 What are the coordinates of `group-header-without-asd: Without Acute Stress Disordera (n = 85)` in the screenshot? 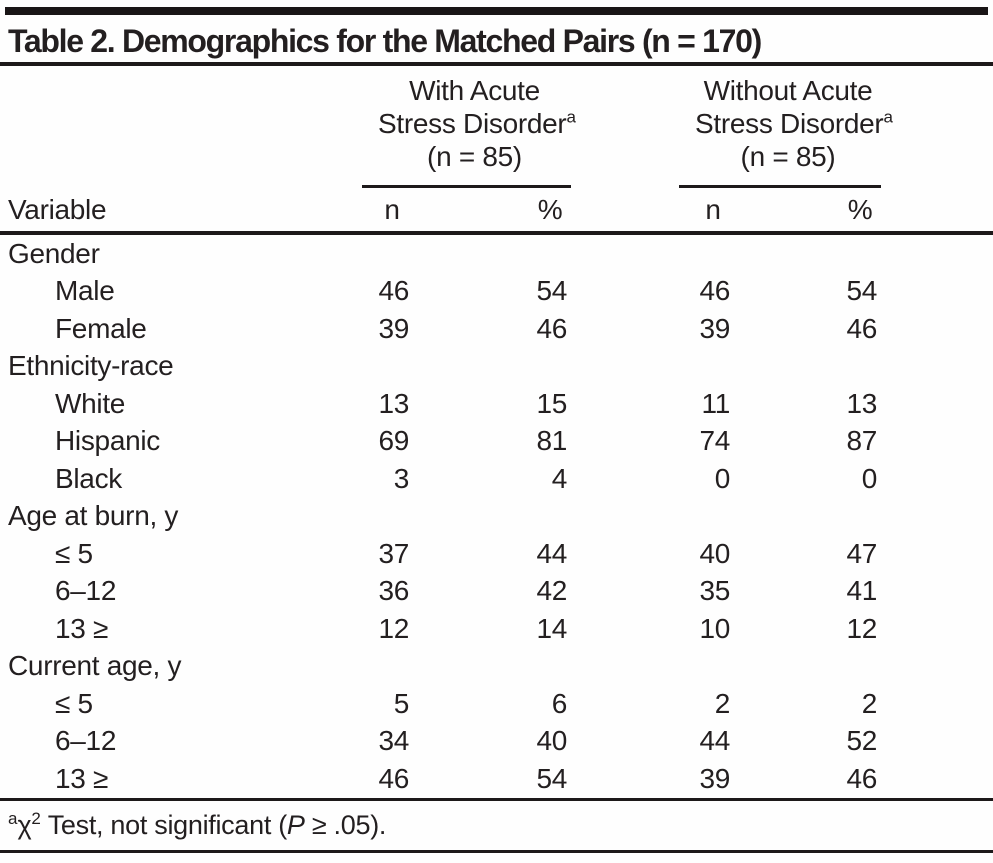 It's located at (786, 127).